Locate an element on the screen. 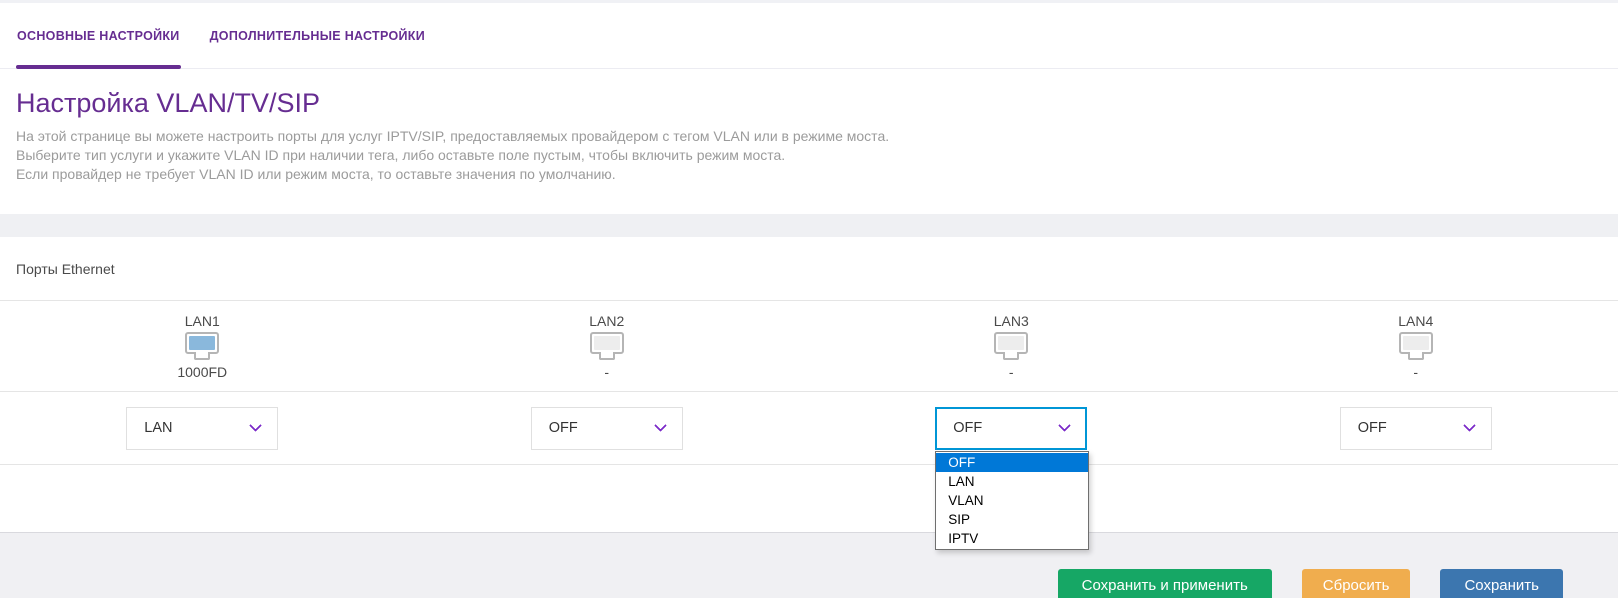 This screenshot has height=598, width=1618. tab-additional-settings: ДОПОЛНИТЕЛЬНЫЕ НАСТРОЙКИ is located at coordinates (317, 35).